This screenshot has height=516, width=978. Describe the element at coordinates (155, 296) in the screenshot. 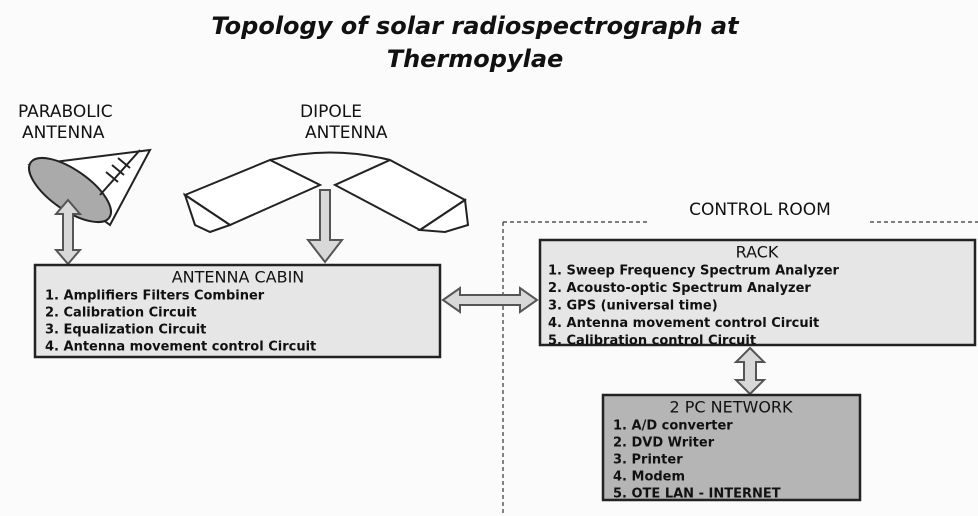

I see `box-item: 1. Amplifiers Filters Combiner` at that location.